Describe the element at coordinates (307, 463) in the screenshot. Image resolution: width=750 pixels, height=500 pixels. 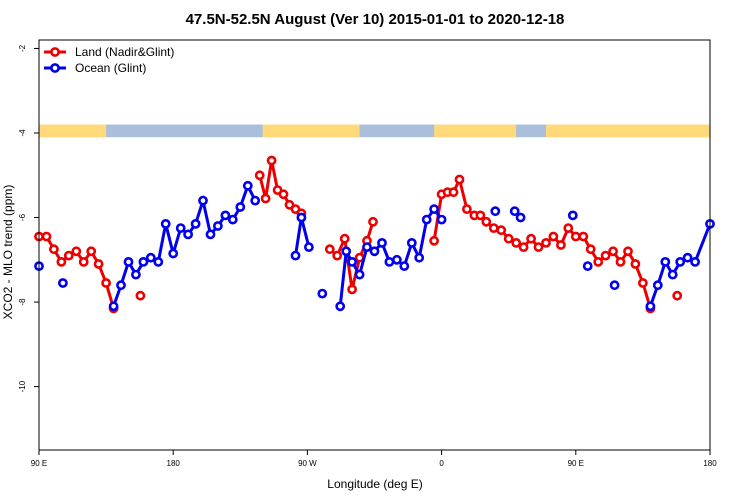
I see `x-tick-label-2: 90 W` at that location.